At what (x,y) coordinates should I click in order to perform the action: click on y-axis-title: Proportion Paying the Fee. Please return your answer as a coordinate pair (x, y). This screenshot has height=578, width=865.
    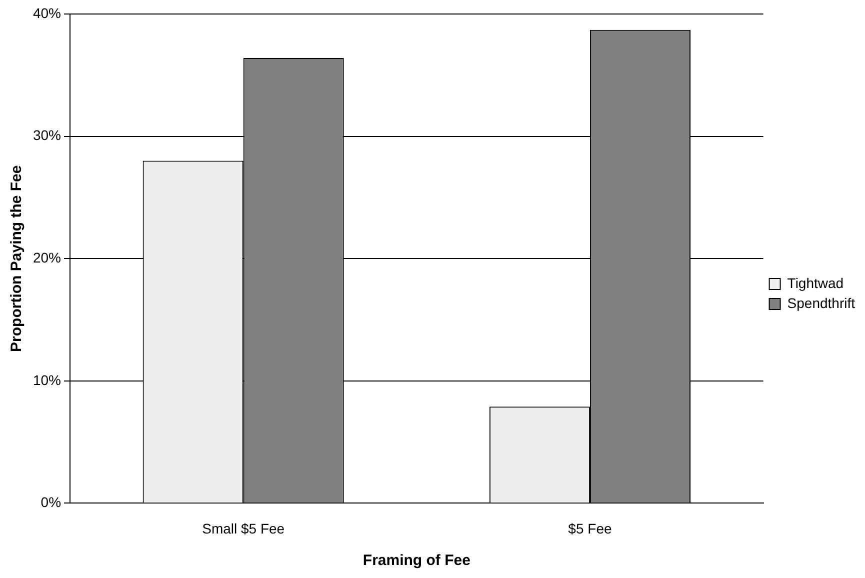
    Looking at the image, I should click on (17, 258).